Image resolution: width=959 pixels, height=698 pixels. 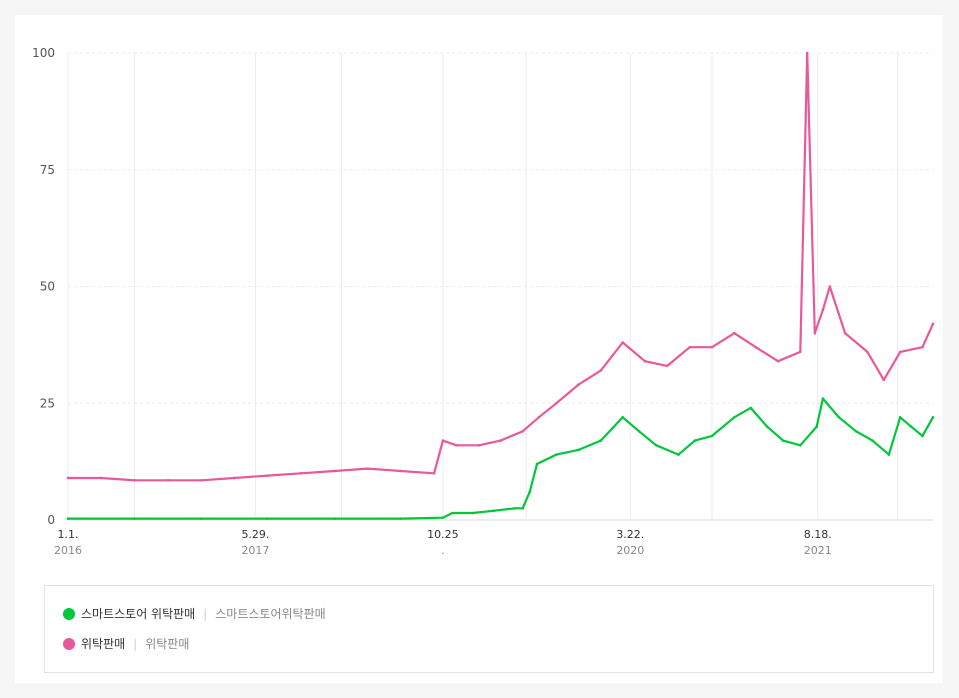 I want to click on x-tick-sublabel: 2021, so click(x=818, y=550).